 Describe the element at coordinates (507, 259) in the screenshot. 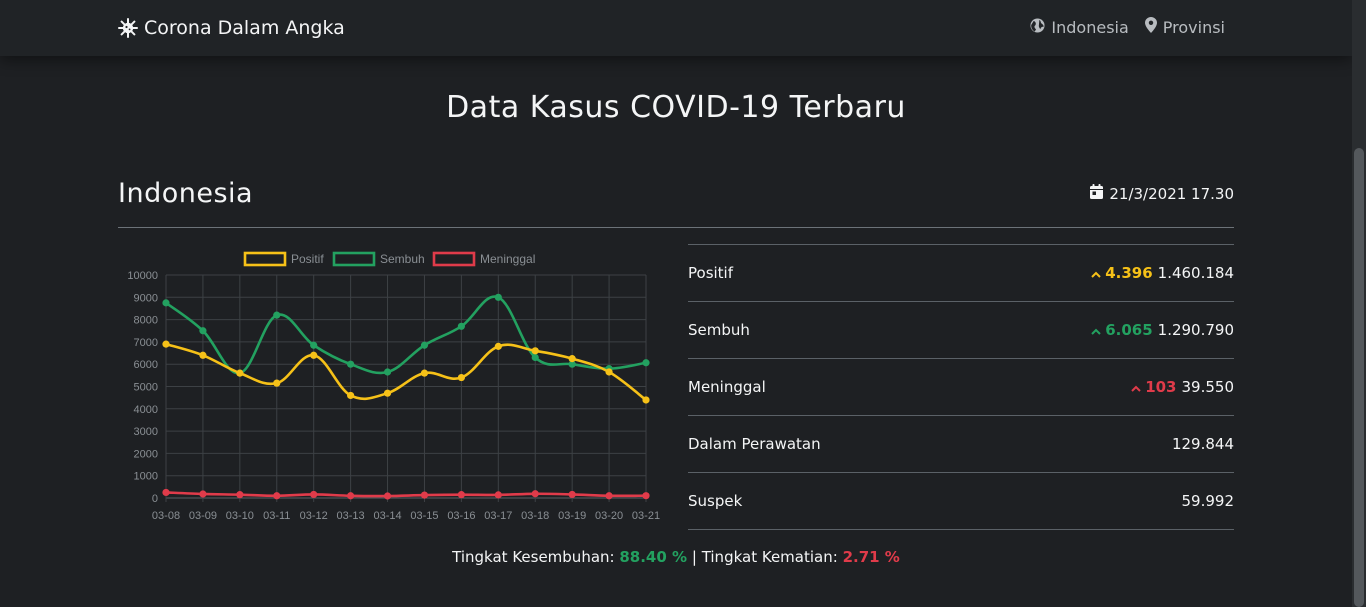

I see `legend-label: Meninggal` at that location.